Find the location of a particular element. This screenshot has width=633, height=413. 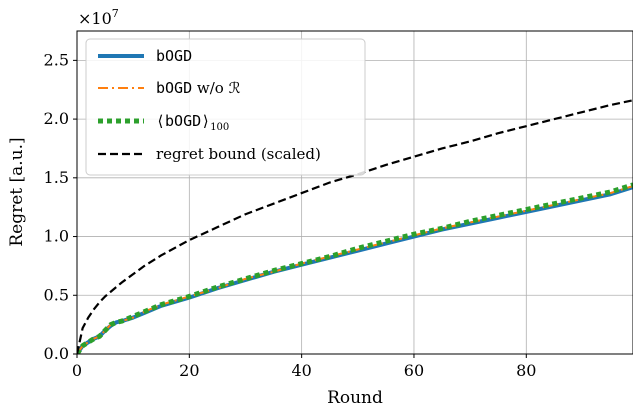

y-tick-label: 0.5 is located at coordinates (56, 294).